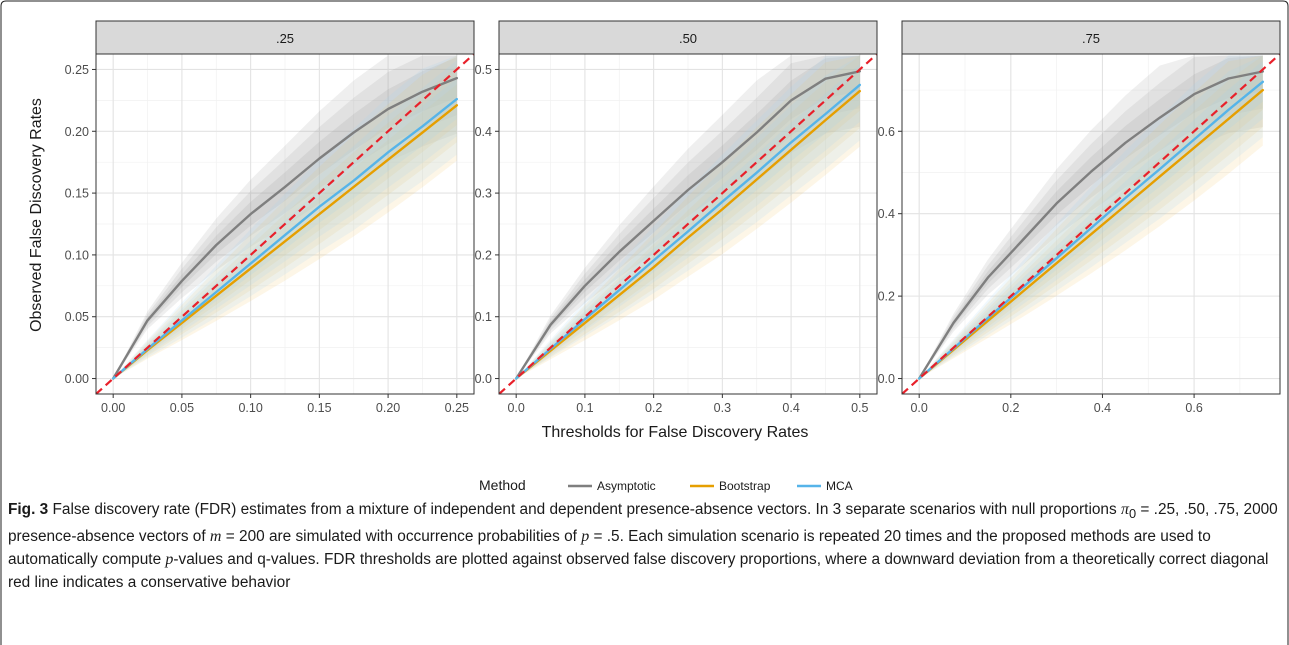 This screenshot has height=645, width=1289. Describe the element at coordinates (626, 486) in the screenshot. I see `legend-label-asymptotic: Asymptotic` at that location.